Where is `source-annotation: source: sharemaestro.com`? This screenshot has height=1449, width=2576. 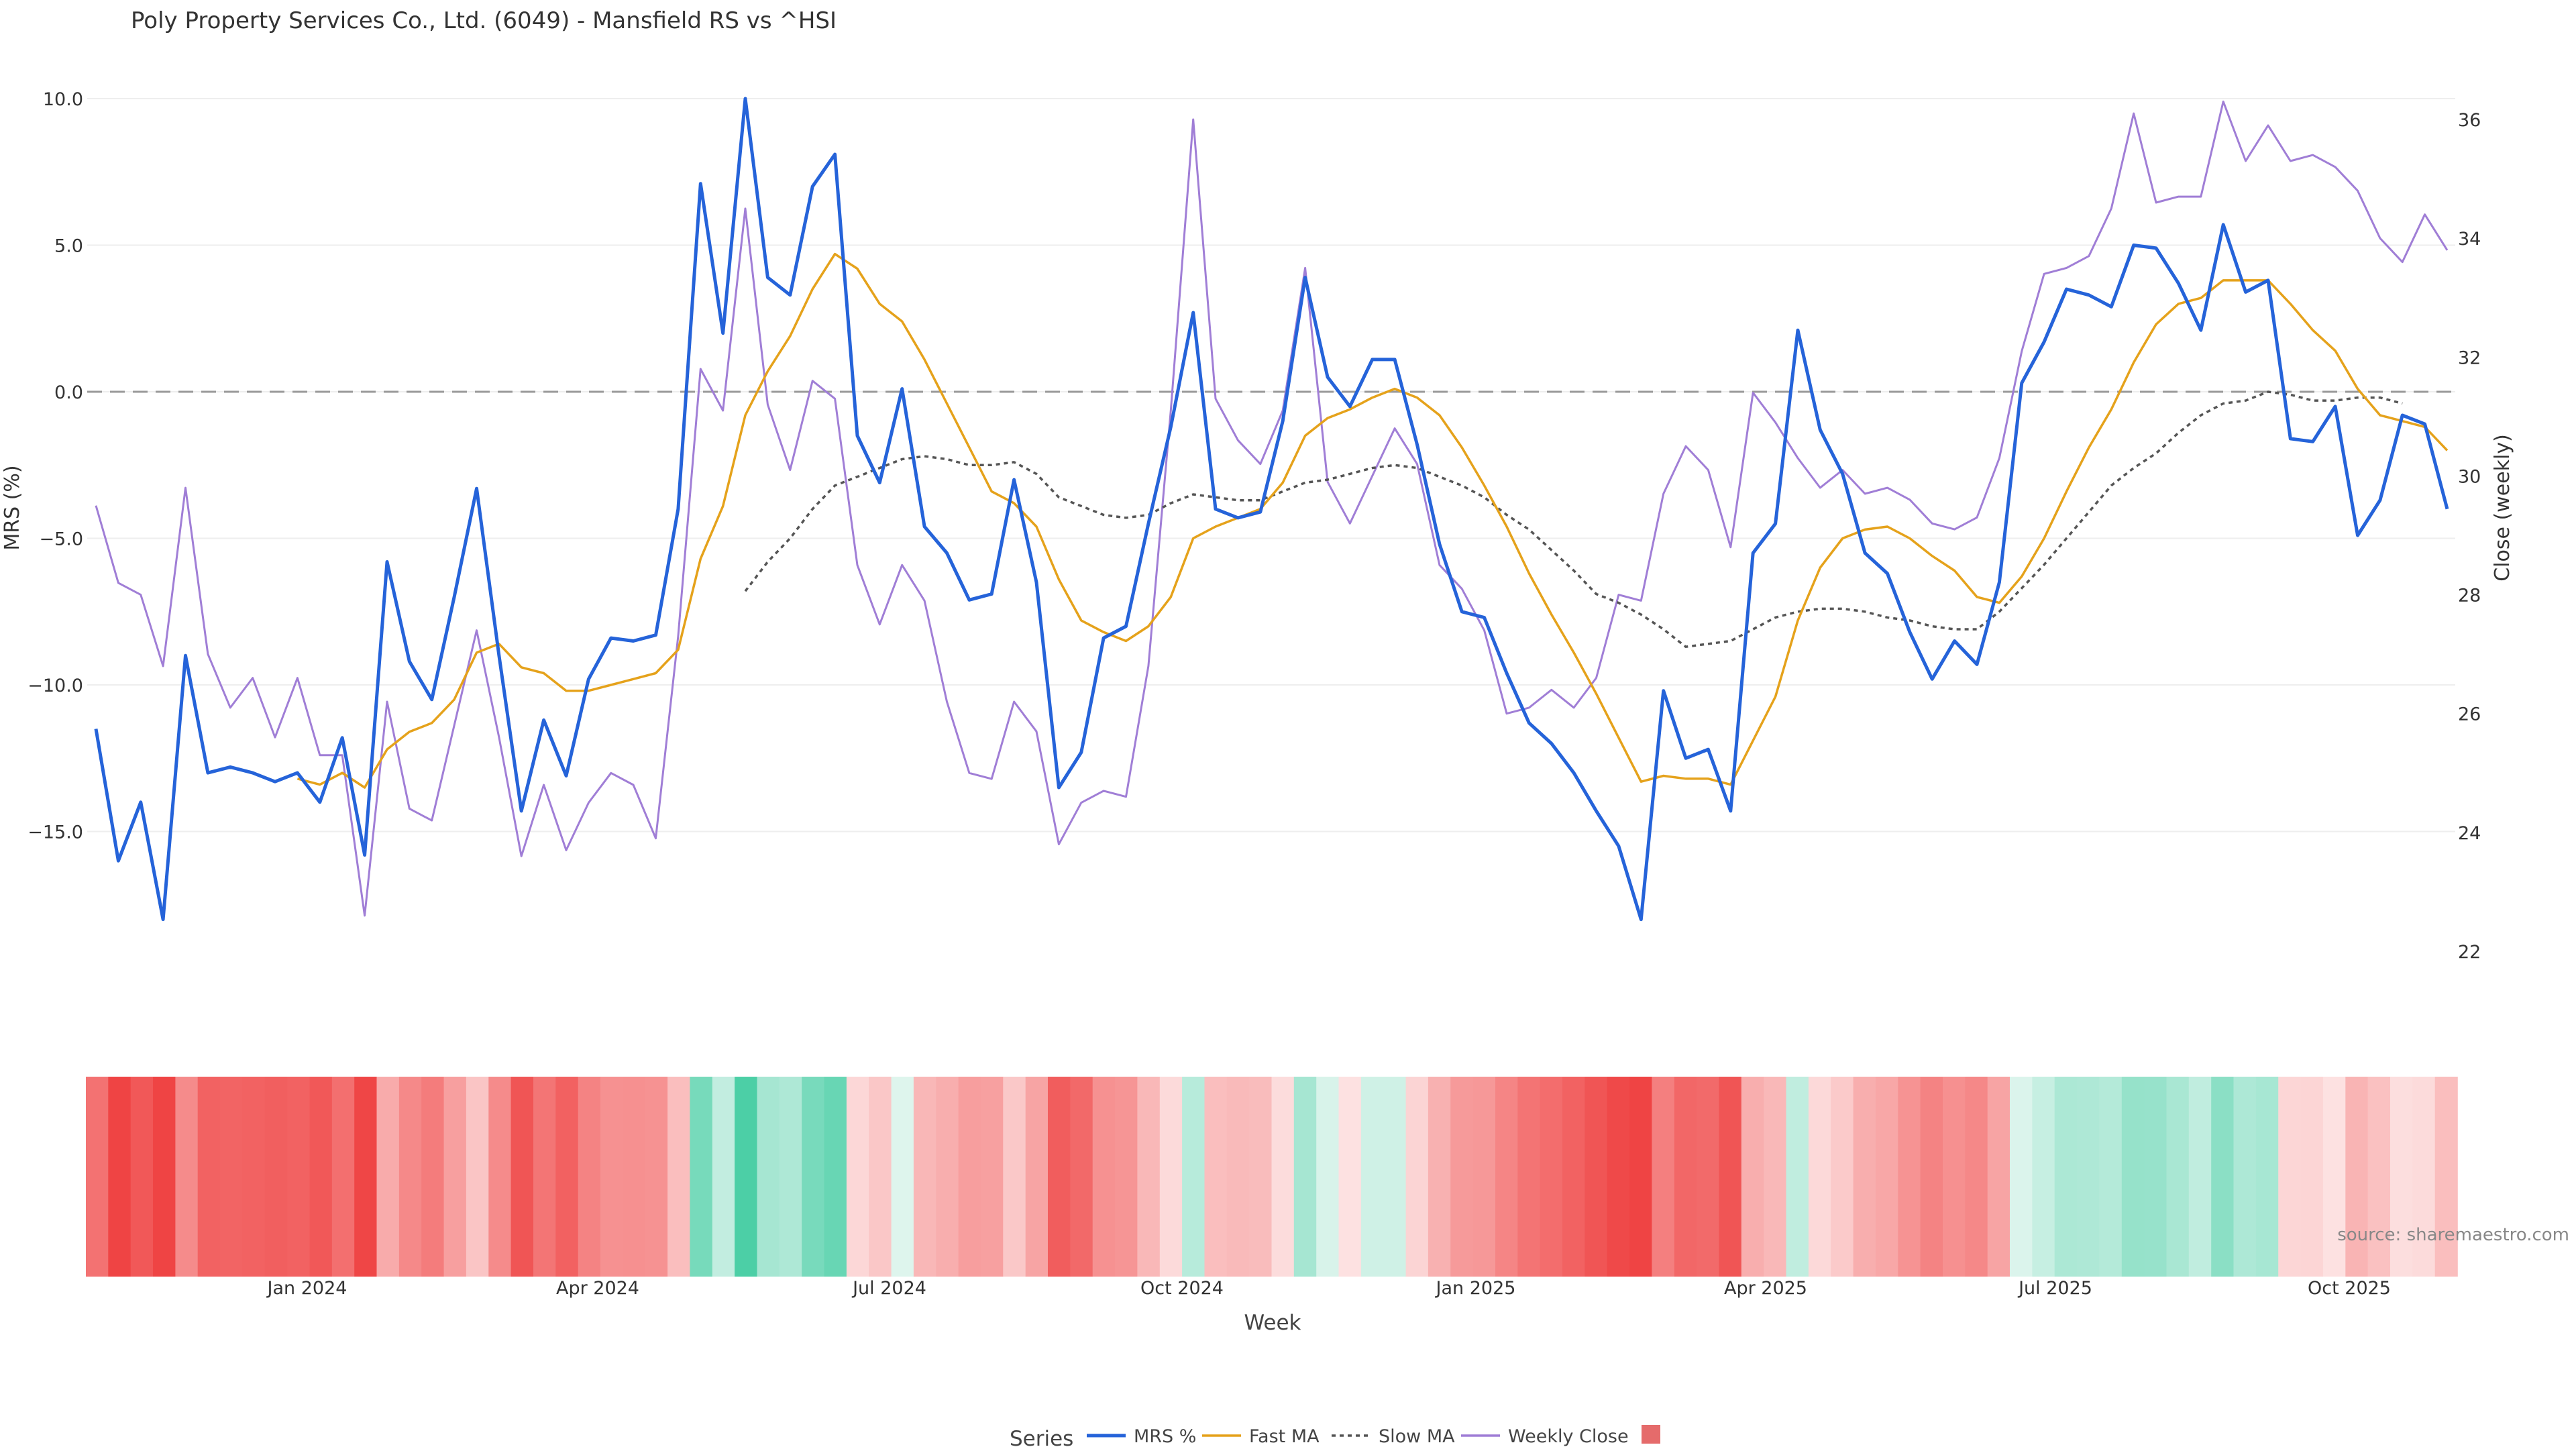 source-annotation: source: sharemaestro.com is located at coordinates (2453, 1235).